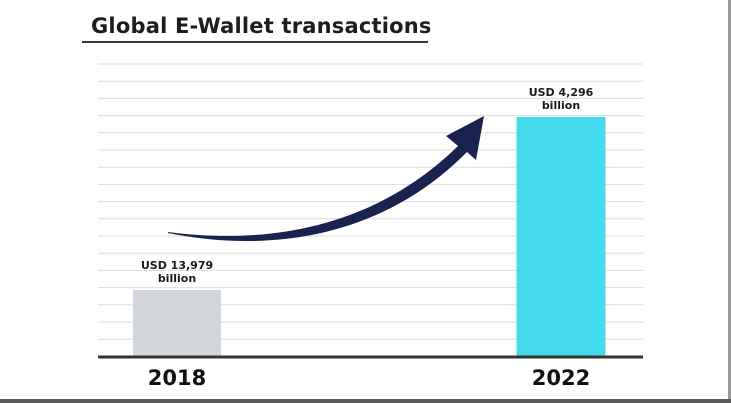 The width and height of the screenshot is (731, 403). I want to click on title-underline, so click(255, 42).